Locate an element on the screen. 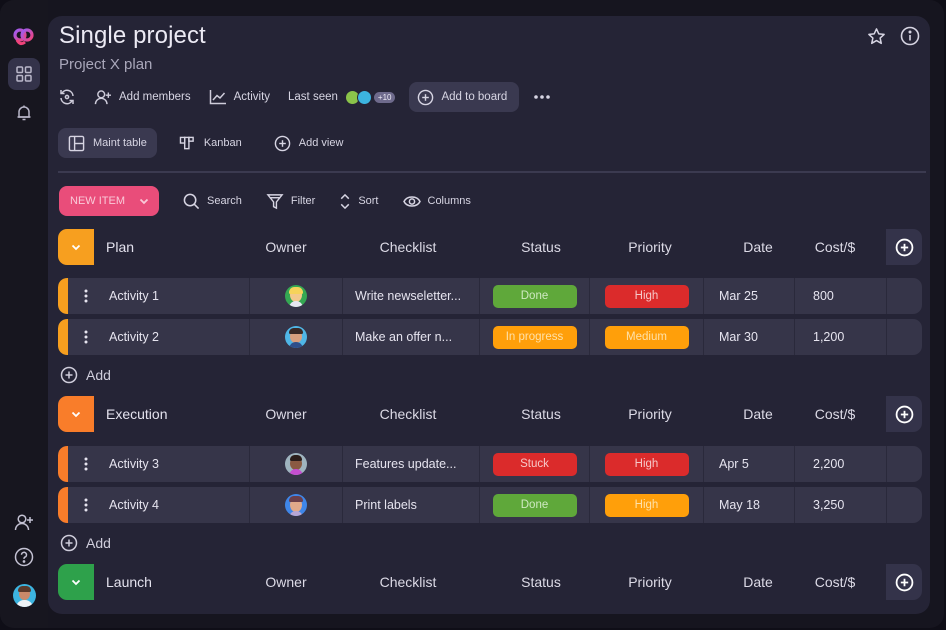  columns-button: Columns is located at coordinates (436, 201).